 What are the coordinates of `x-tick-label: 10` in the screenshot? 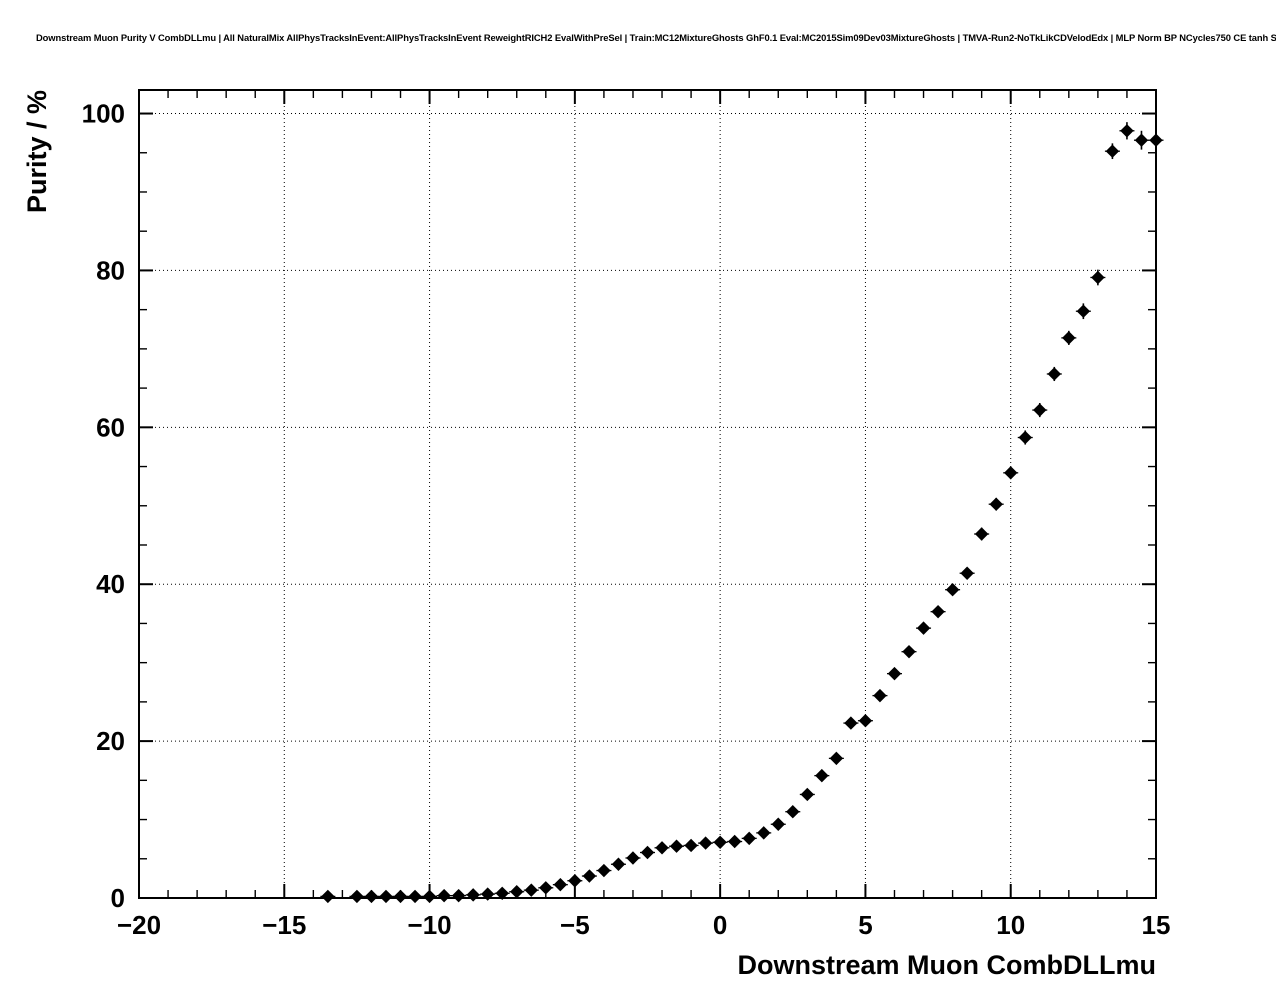 It's located at (1010, 925).